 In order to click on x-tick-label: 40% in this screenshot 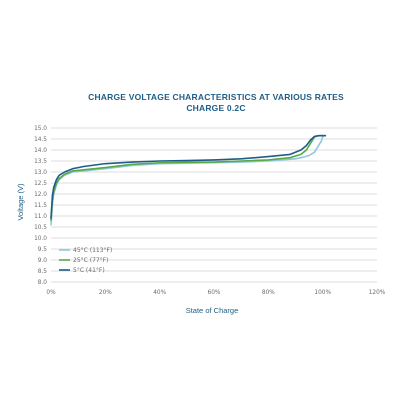, I will do `click(159, 293)`.